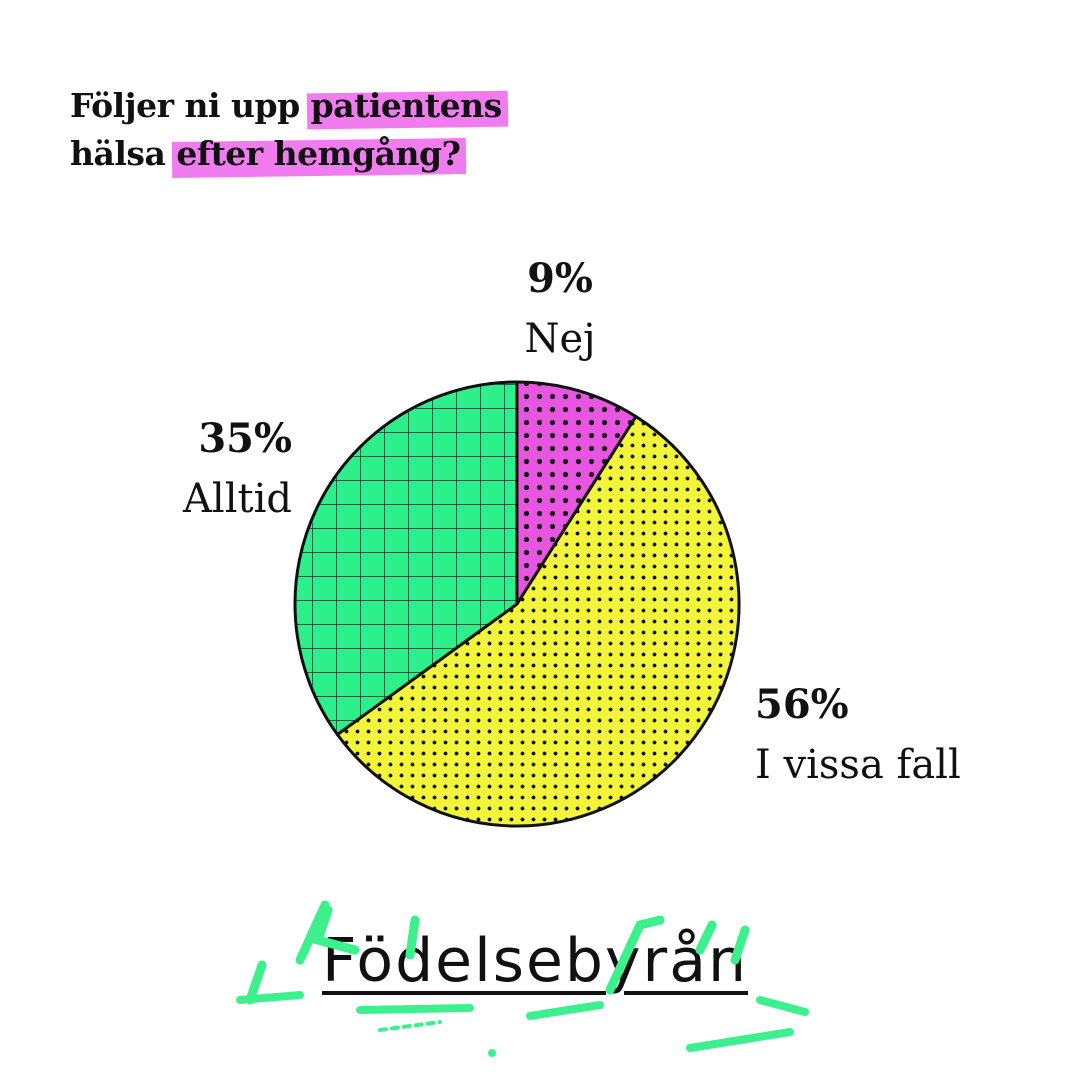 This screenshot has width=1080, height=1080. I want to click on pie-slice-alltid, so click(406, 558).